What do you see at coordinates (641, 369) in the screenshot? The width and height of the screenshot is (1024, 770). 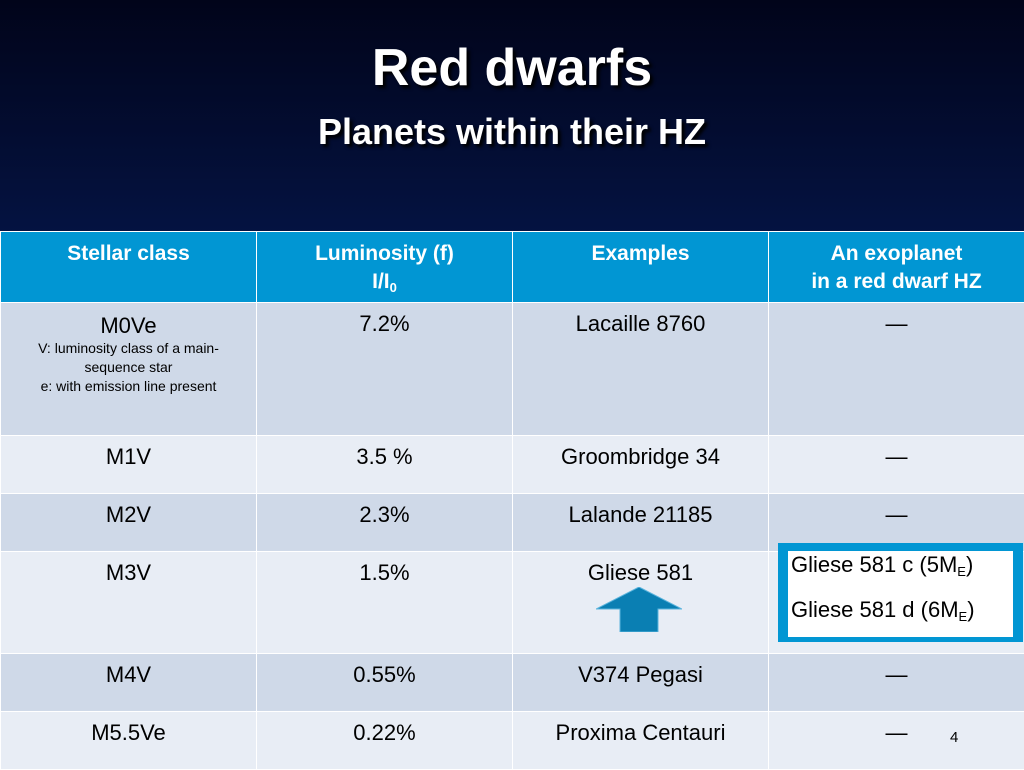 I see `cell-example: Lacaille 8760` at bounding box center [641, 369].